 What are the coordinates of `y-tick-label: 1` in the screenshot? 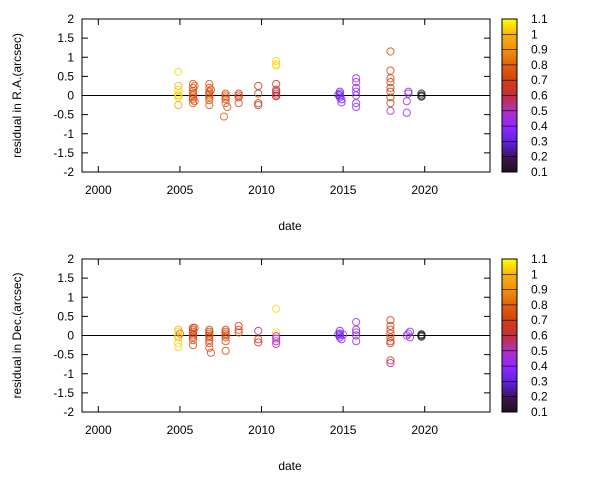 It's located at (70, 57).